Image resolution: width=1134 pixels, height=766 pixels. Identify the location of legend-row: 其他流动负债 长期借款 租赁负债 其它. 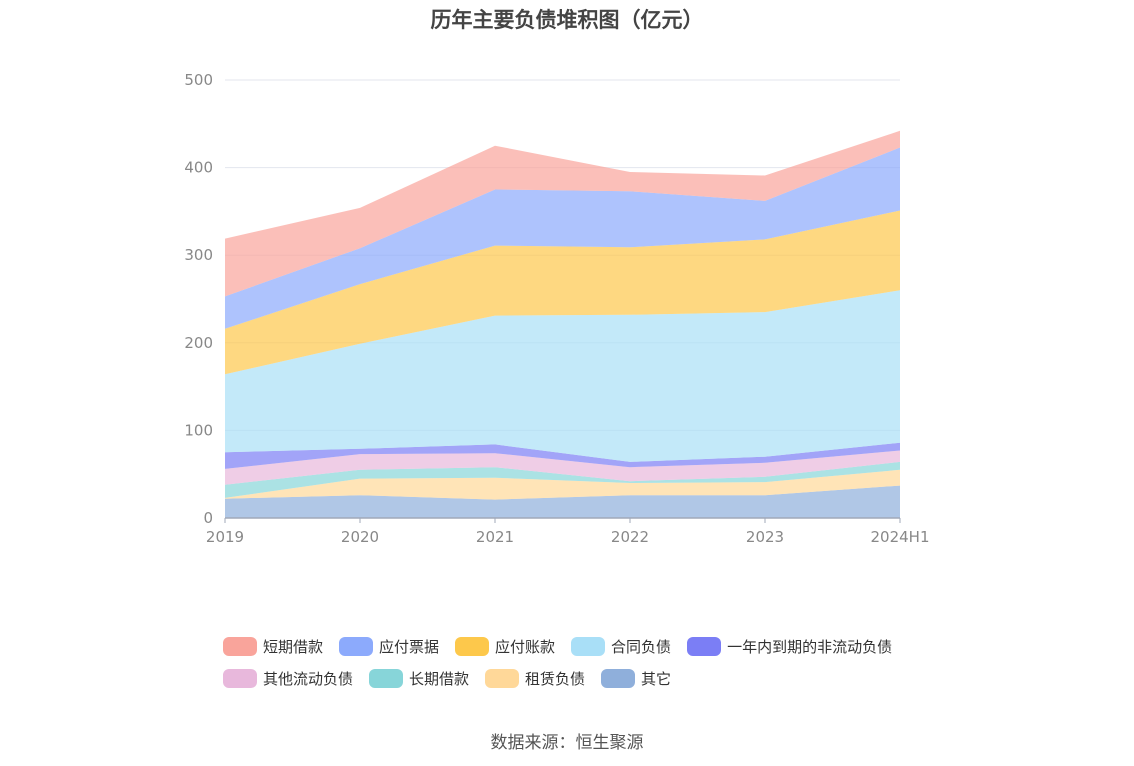
(583, 678).